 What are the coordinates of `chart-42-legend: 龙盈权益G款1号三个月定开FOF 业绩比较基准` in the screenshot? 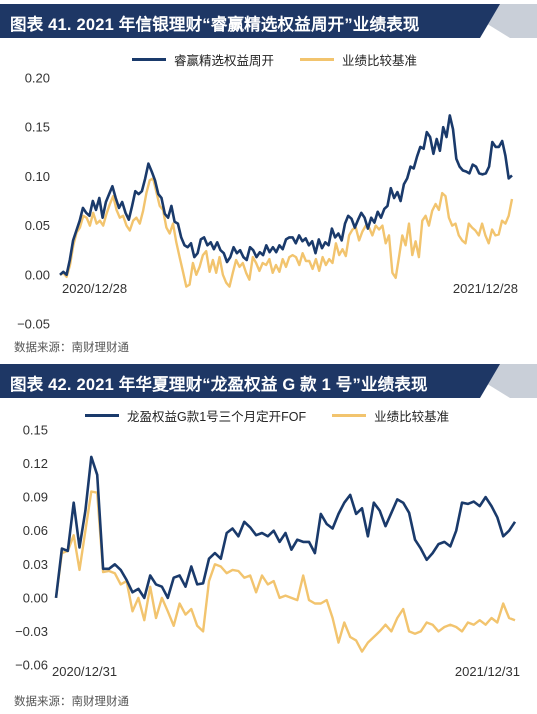 It's located at (280, 415).